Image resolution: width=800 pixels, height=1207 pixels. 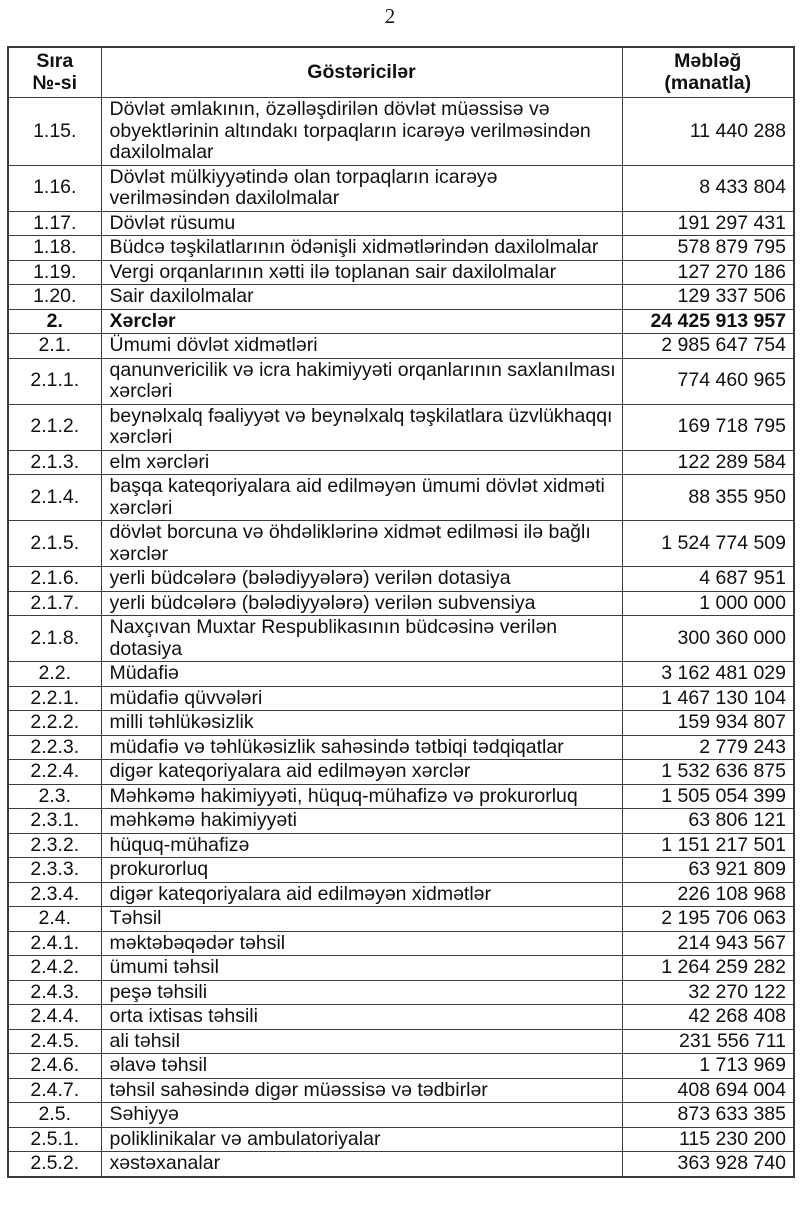 I want to click on row-number-cell: 2.1.3., so click(x=54, y=462).